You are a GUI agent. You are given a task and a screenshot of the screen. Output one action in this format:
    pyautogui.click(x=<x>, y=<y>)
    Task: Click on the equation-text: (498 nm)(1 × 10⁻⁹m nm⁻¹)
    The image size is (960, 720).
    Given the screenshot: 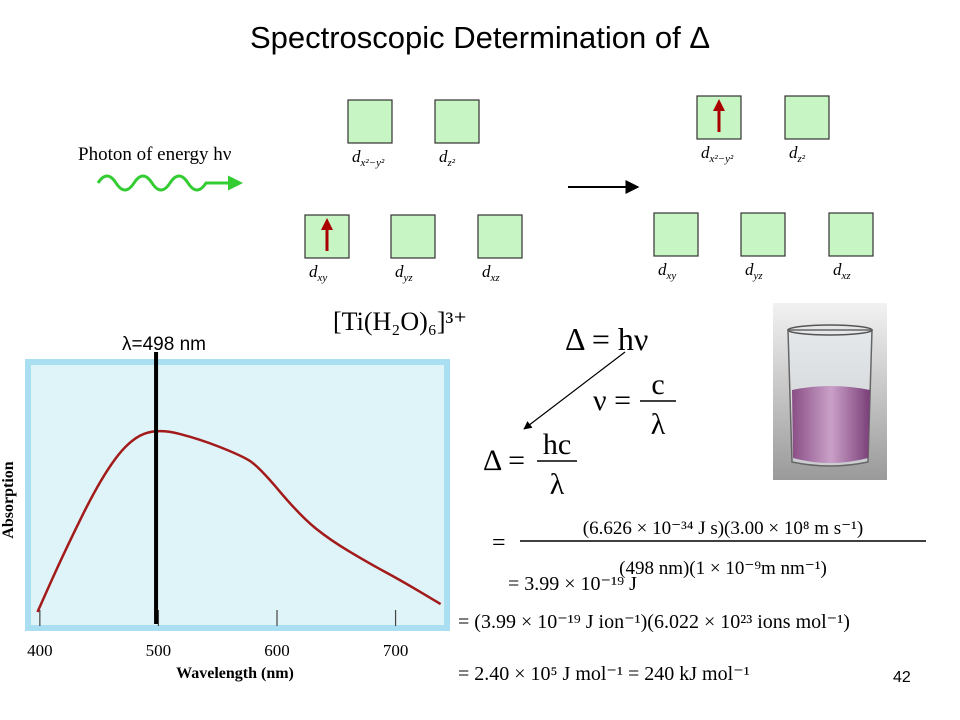 What is the action you would take?
    pyautogui.click(x=723, y=568)
    